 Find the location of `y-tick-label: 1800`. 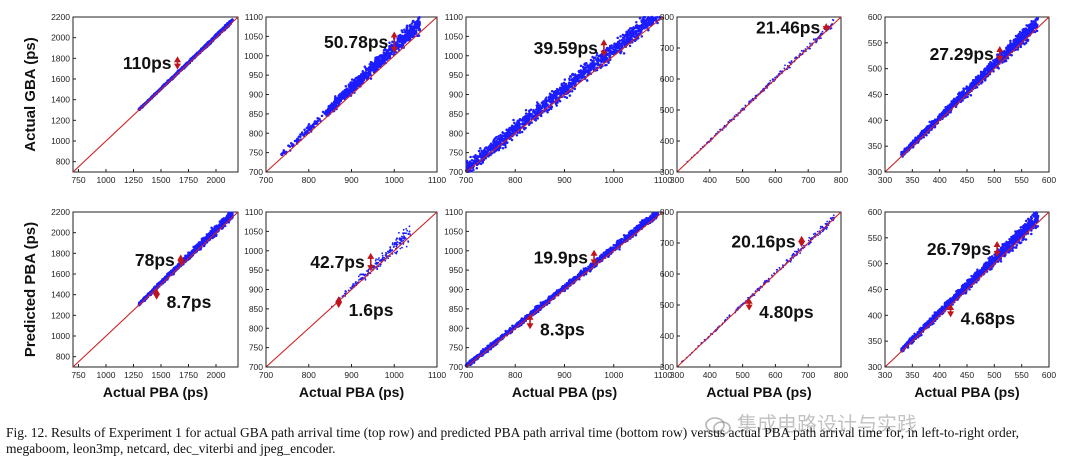

y-tick-label: 1800 is located at coordinates (60, 58).